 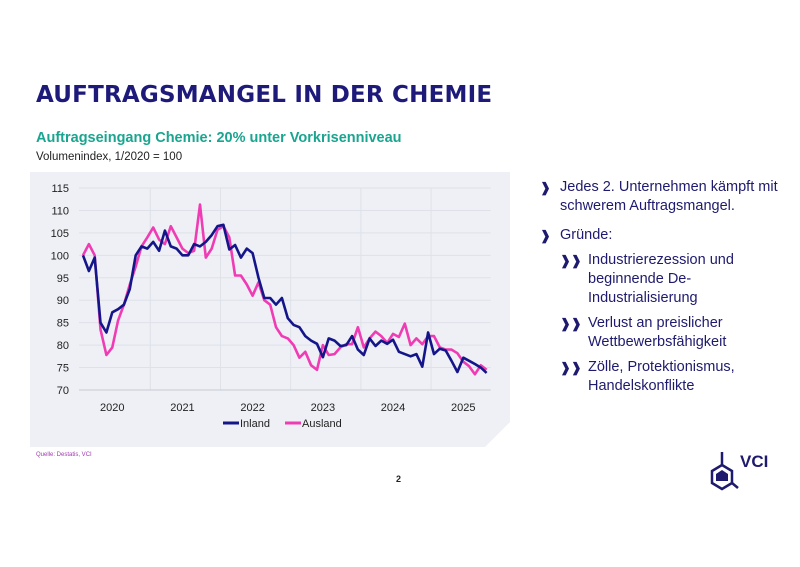 What do you see at coordinates (60, 256) in the screenshot?
I see `y-tick-label: 100` at bounding box center [60, 256].